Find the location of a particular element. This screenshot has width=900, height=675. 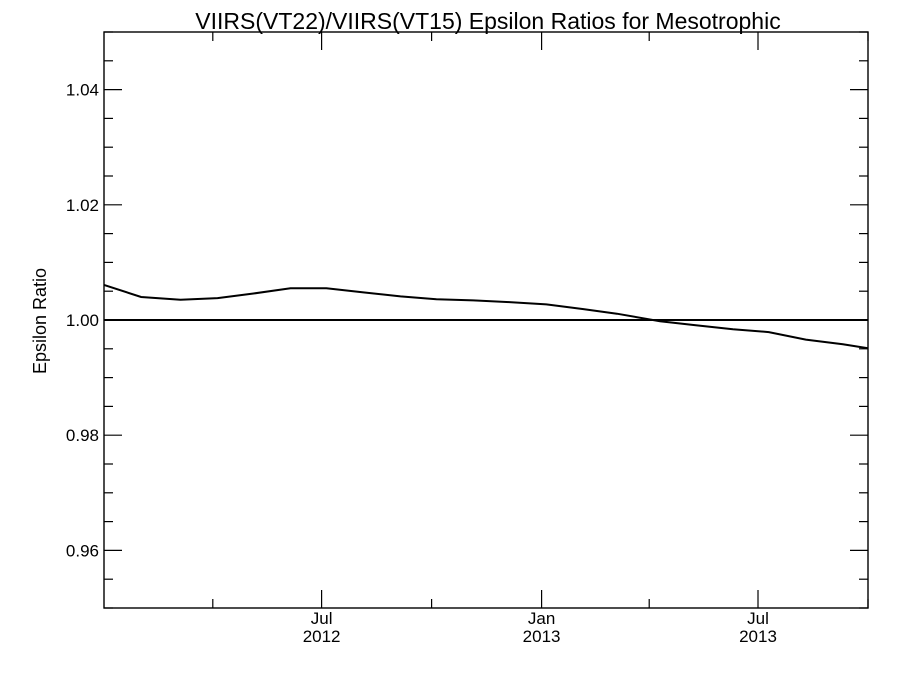

y-tick-label: 0.96 is located at coordinates (82, 550).